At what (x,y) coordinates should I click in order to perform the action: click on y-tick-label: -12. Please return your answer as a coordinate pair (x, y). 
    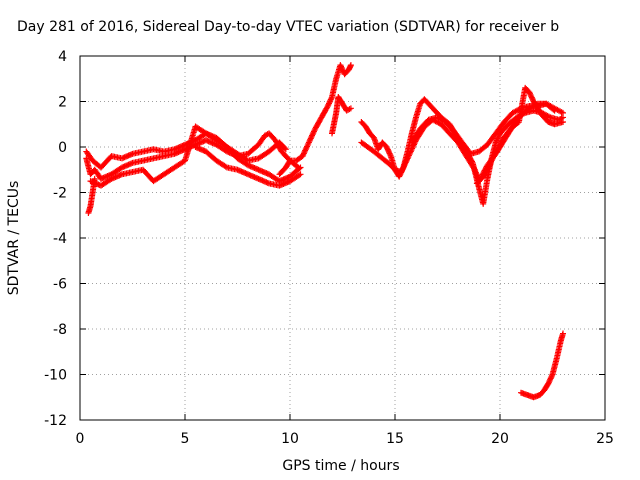
    Looking at the image, I should click on (55, 421).